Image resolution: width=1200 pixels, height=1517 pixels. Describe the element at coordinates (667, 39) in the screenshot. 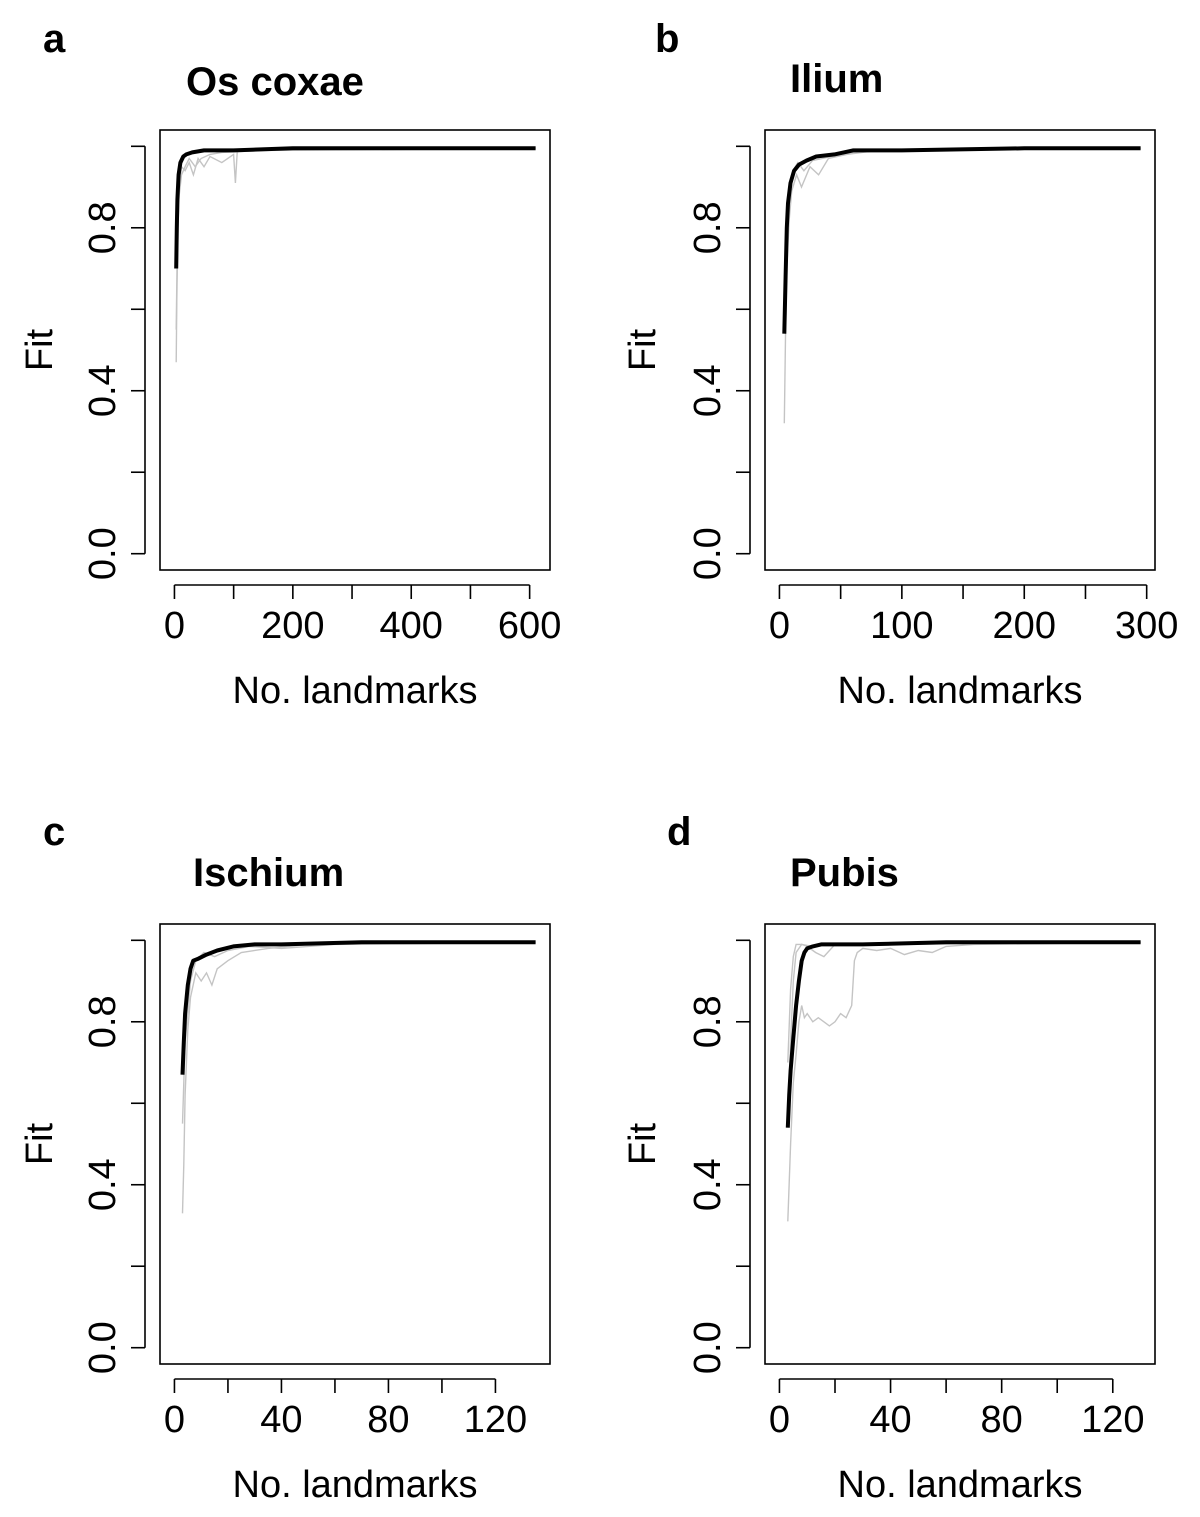

I see `panel-letter: b` at that location.